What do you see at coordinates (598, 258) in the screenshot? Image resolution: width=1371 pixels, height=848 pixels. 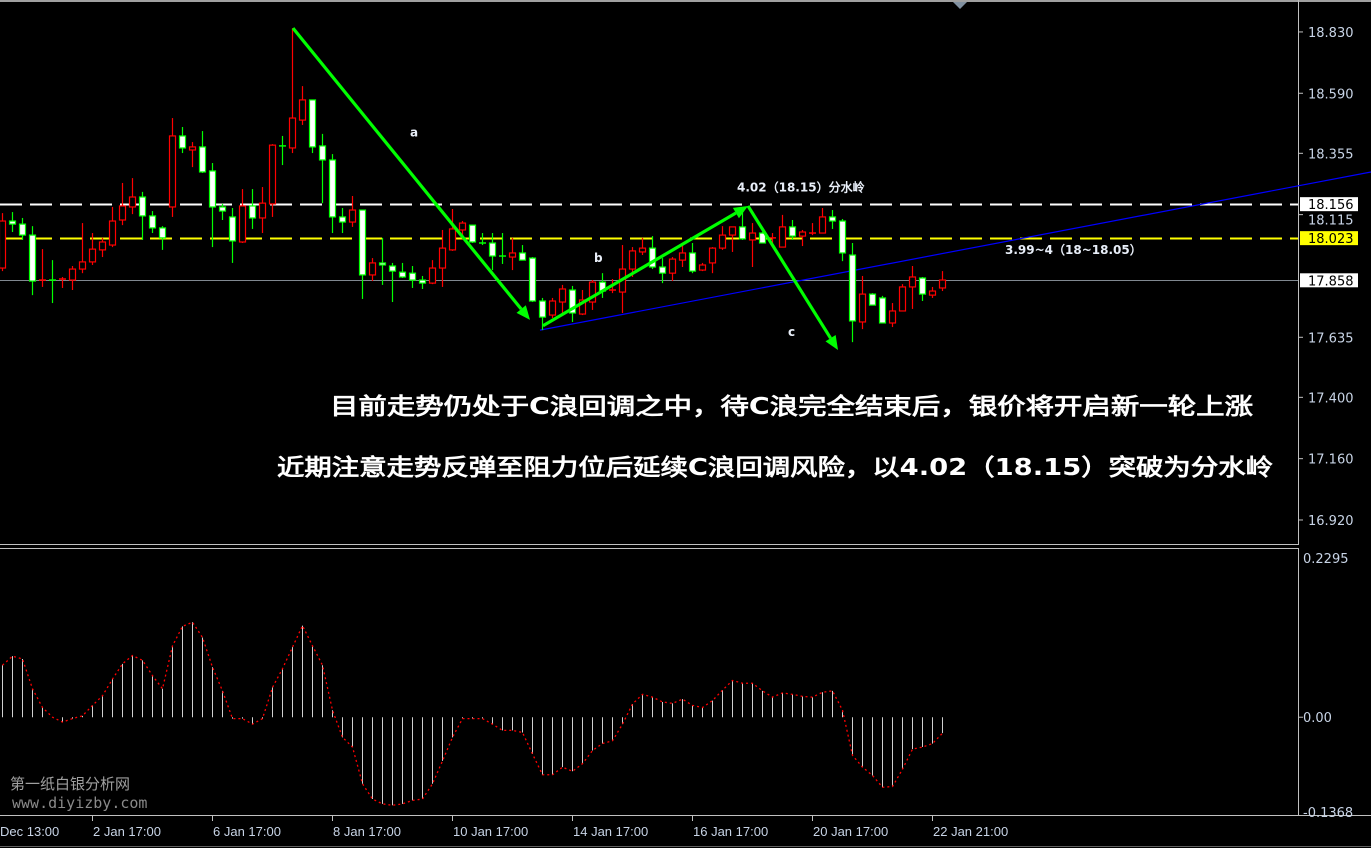 I see `wave-label-b: b` at bounding box center [598, 258].